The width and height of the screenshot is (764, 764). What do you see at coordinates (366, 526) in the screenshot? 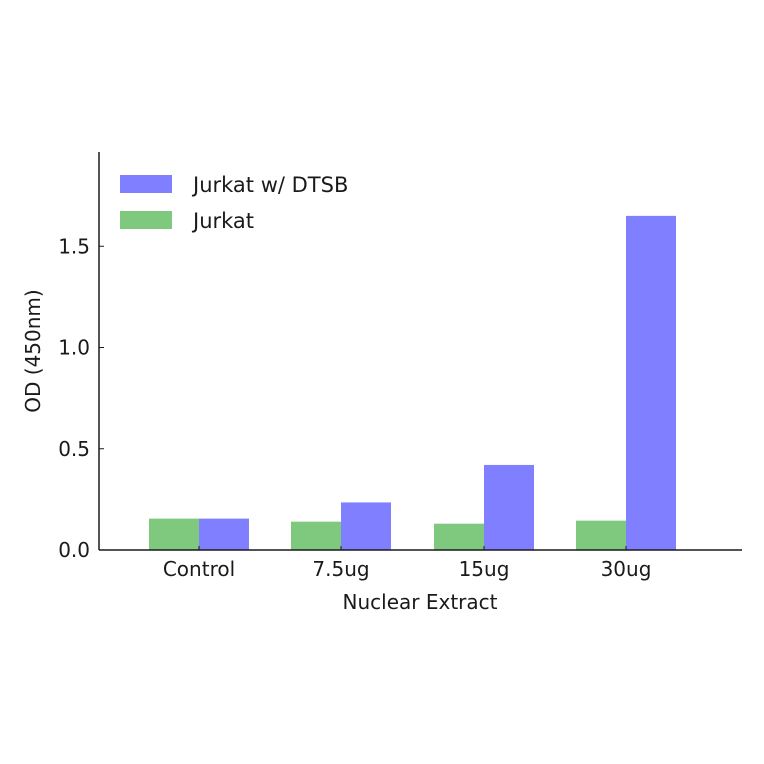
I see `bar-jurkat-w-dtsb-7-5ug` at bounding box center [366, 526].